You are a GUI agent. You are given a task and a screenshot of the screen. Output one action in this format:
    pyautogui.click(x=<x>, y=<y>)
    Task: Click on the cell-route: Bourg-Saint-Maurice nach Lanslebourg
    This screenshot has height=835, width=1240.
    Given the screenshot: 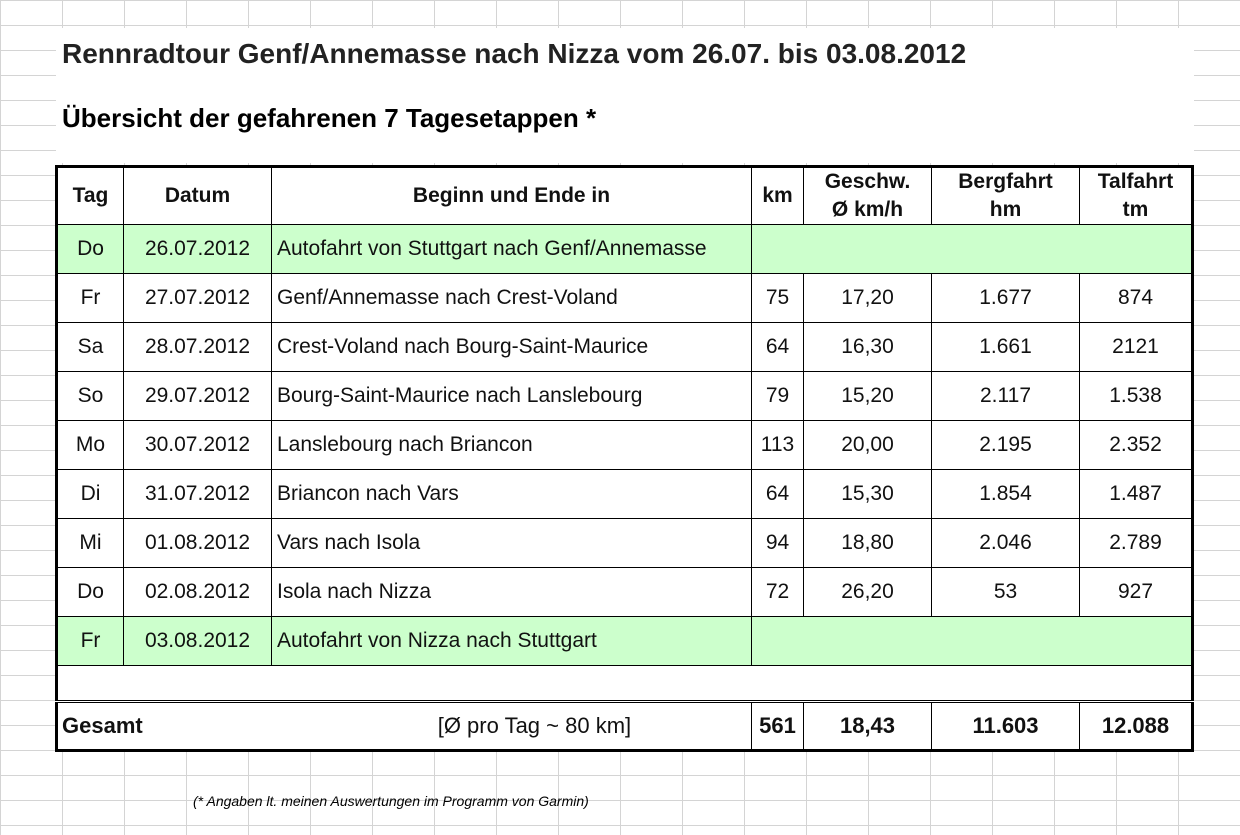 What is the action you would take?
    pyautogui.click(x=511, y=396)
    